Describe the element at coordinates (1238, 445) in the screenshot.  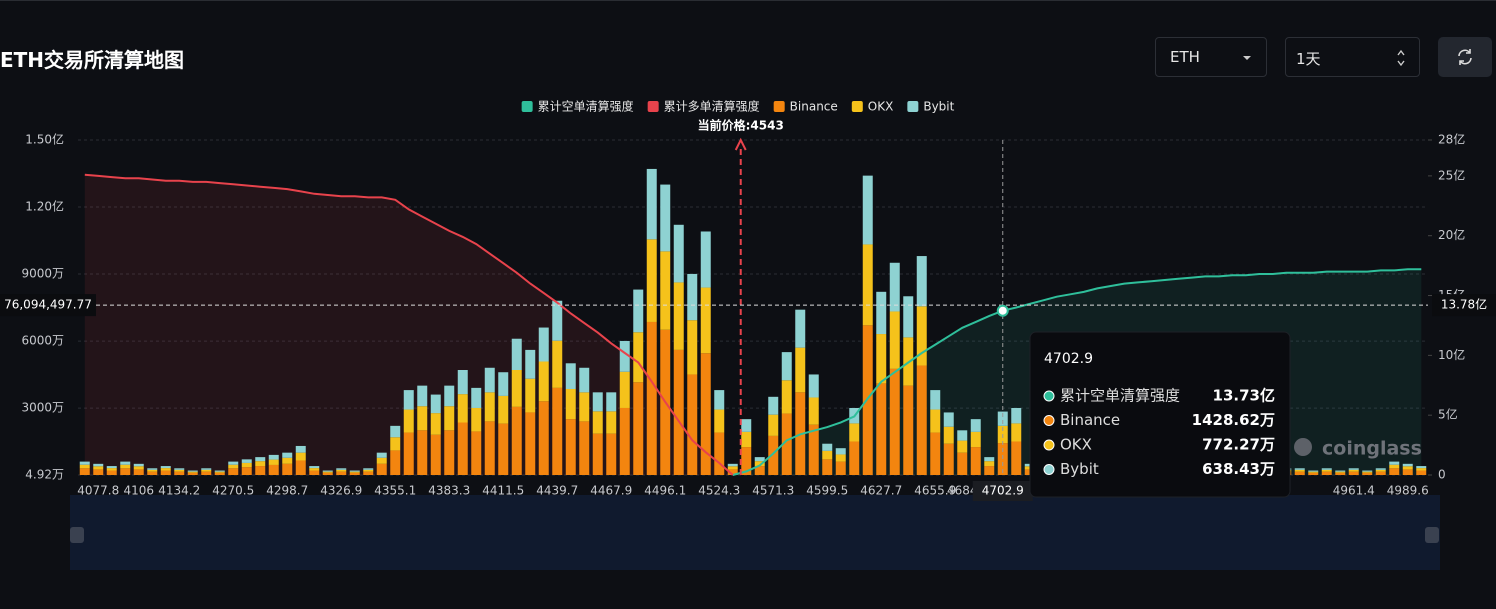
I see `tooltip-value: 772.27万` at that location.